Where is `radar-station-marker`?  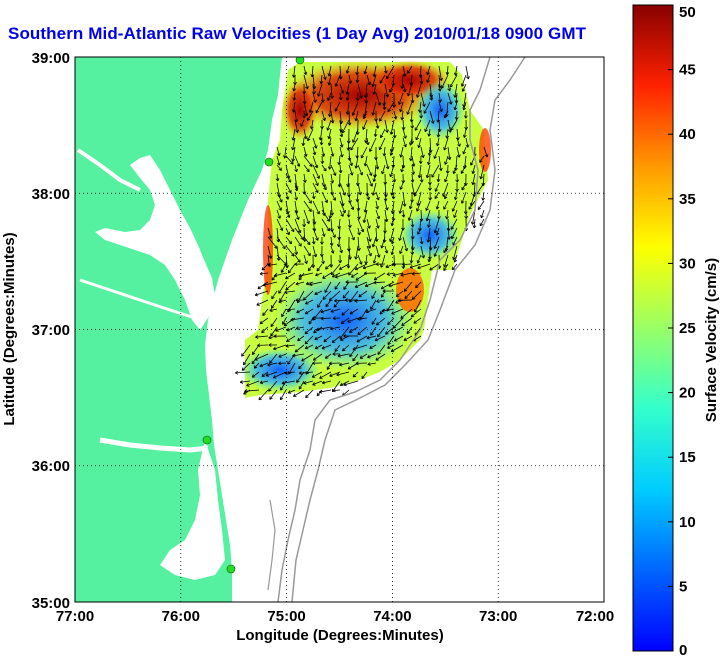
radar-station-marker is located at coordinates (269, 162).